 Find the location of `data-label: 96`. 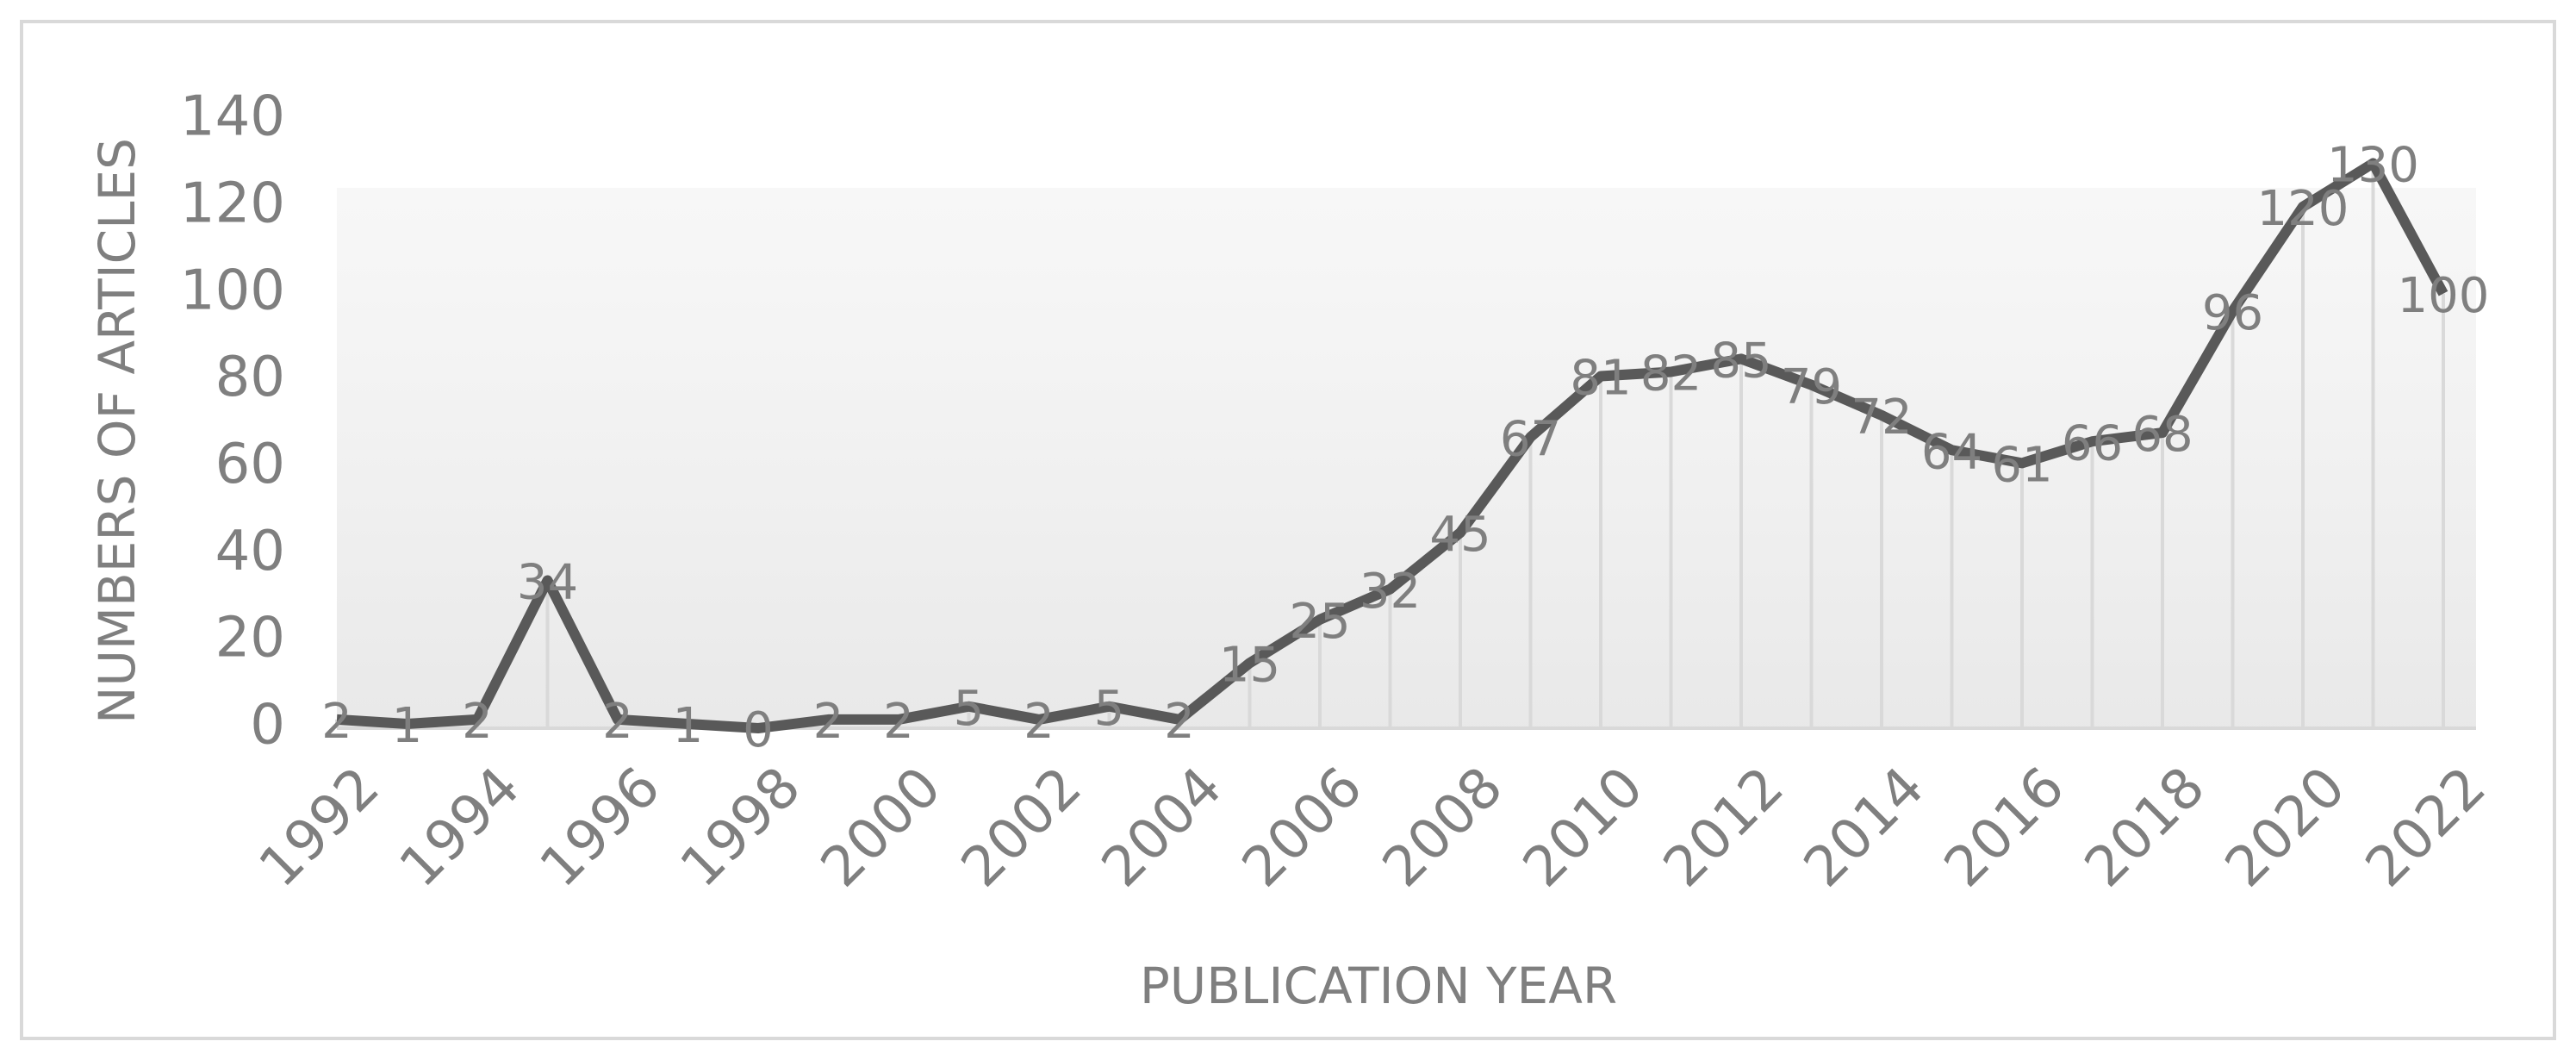

data-label: 96 is located at coordinates (2233, 313).